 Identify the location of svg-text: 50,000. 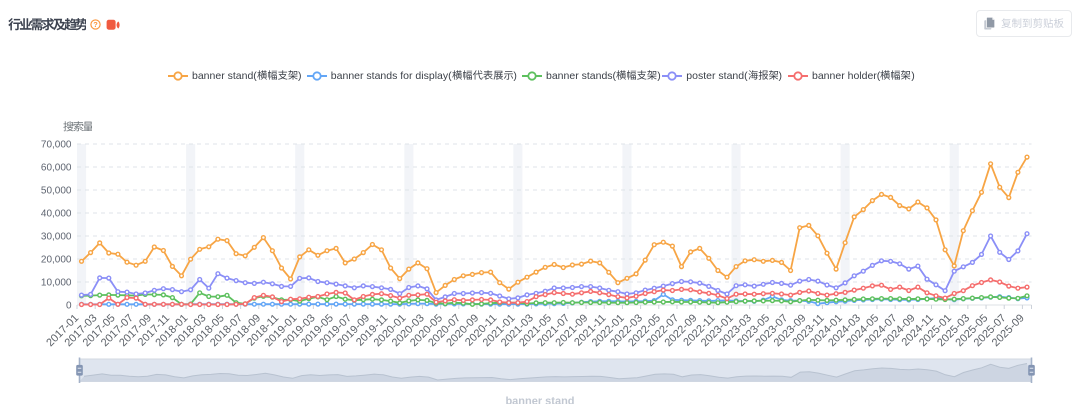
(56, 191).